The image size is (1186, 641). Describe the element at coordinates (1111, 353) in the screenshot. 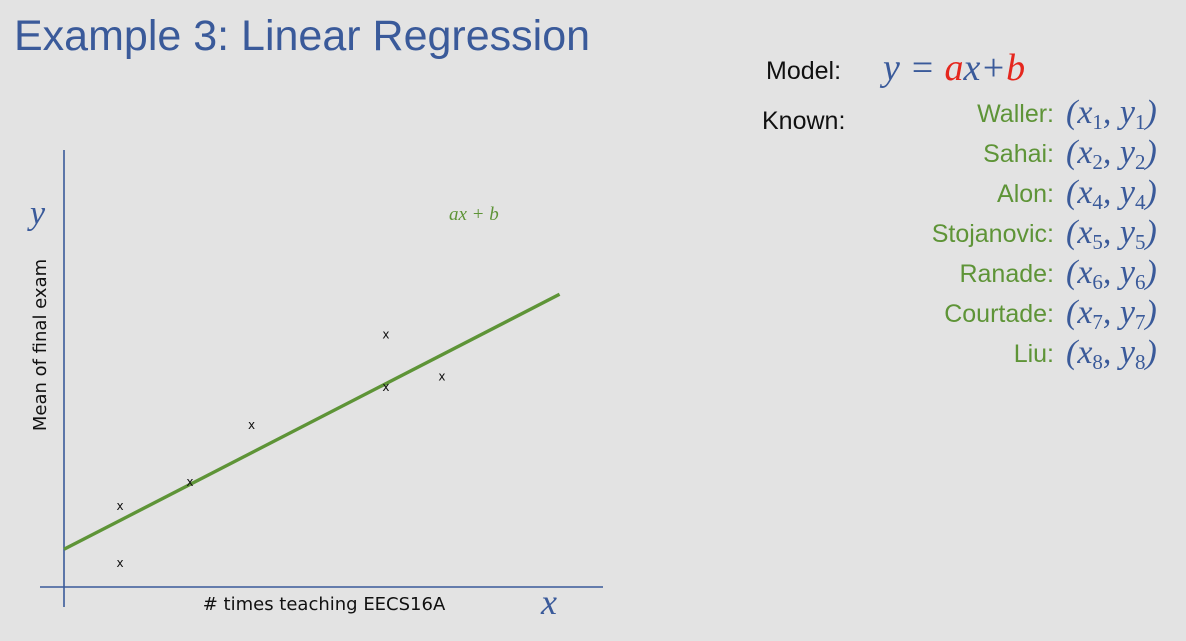

I see `known-entry-coords: (x8, y8)` at that location.